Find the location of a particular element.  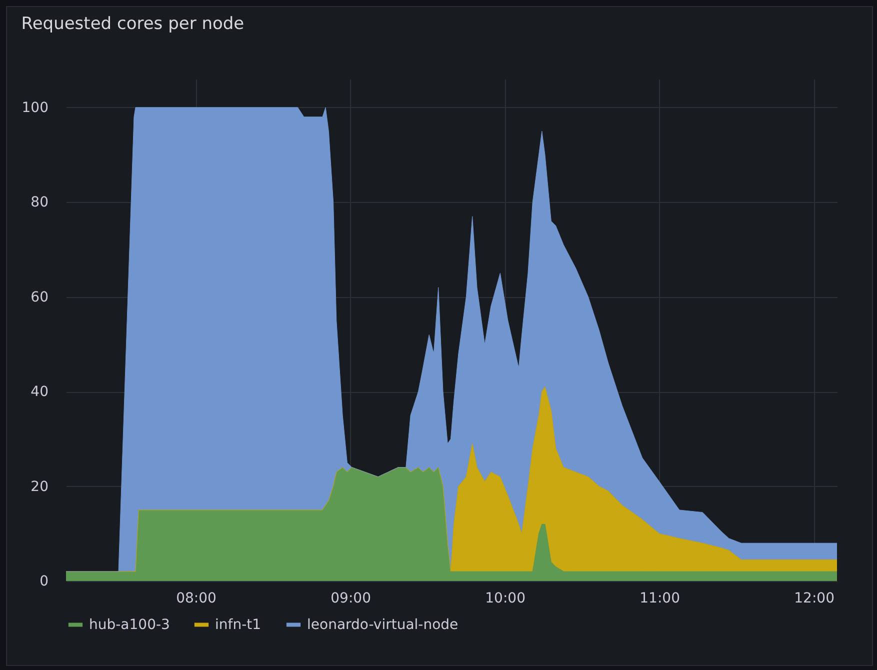

y-tick-label: 100 is located at coordinates (35, 108).